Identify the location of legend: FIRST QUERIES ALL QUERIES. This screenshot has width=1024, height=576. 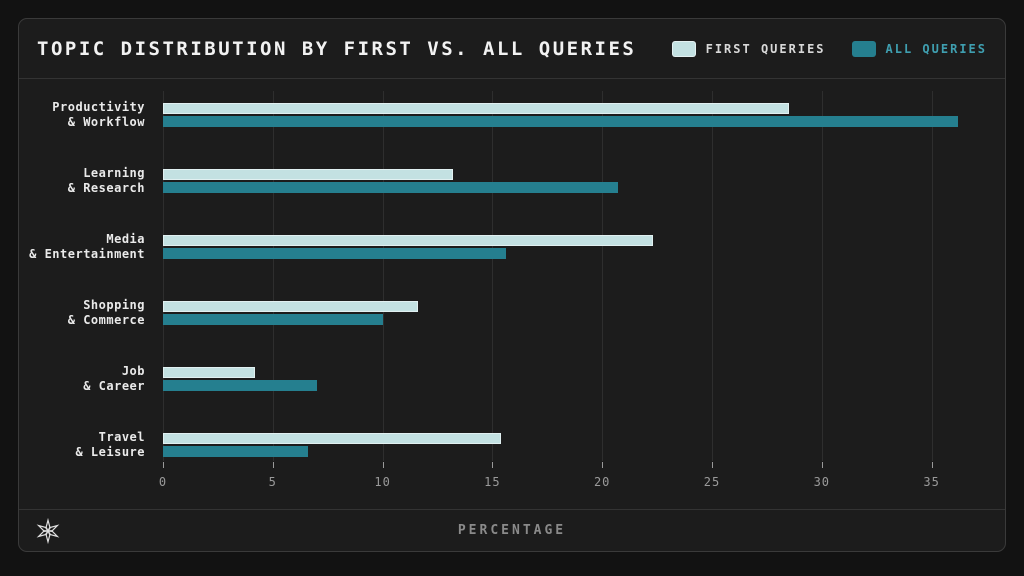
(829, 48).